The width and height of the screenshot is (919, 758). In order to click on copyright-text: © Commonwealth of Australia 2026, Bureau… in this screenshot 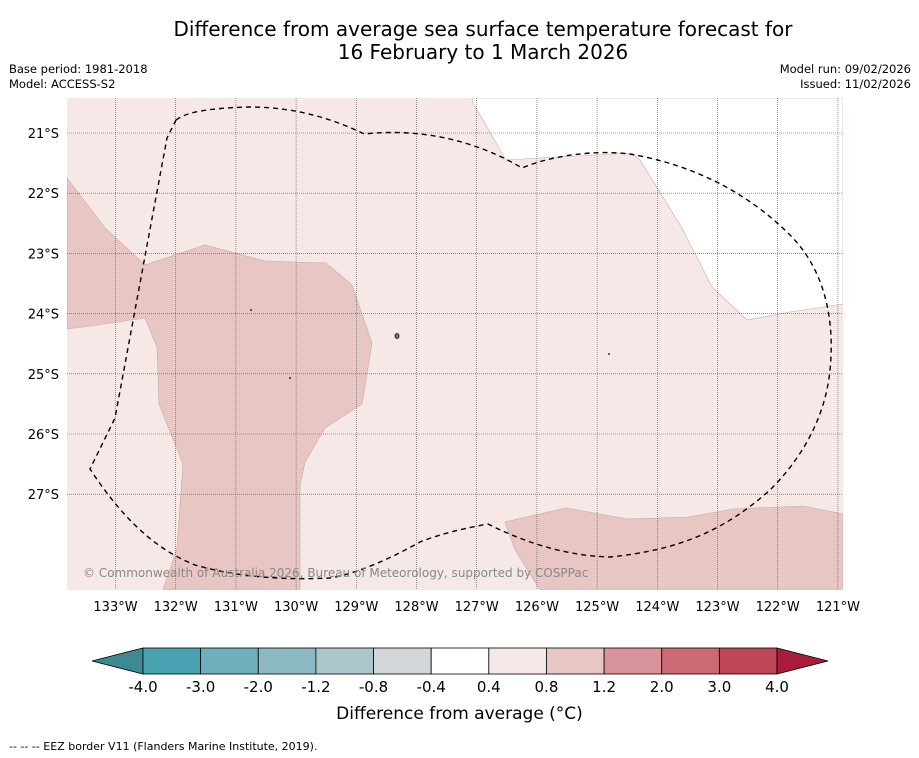, I will do `click(335, 573)`.